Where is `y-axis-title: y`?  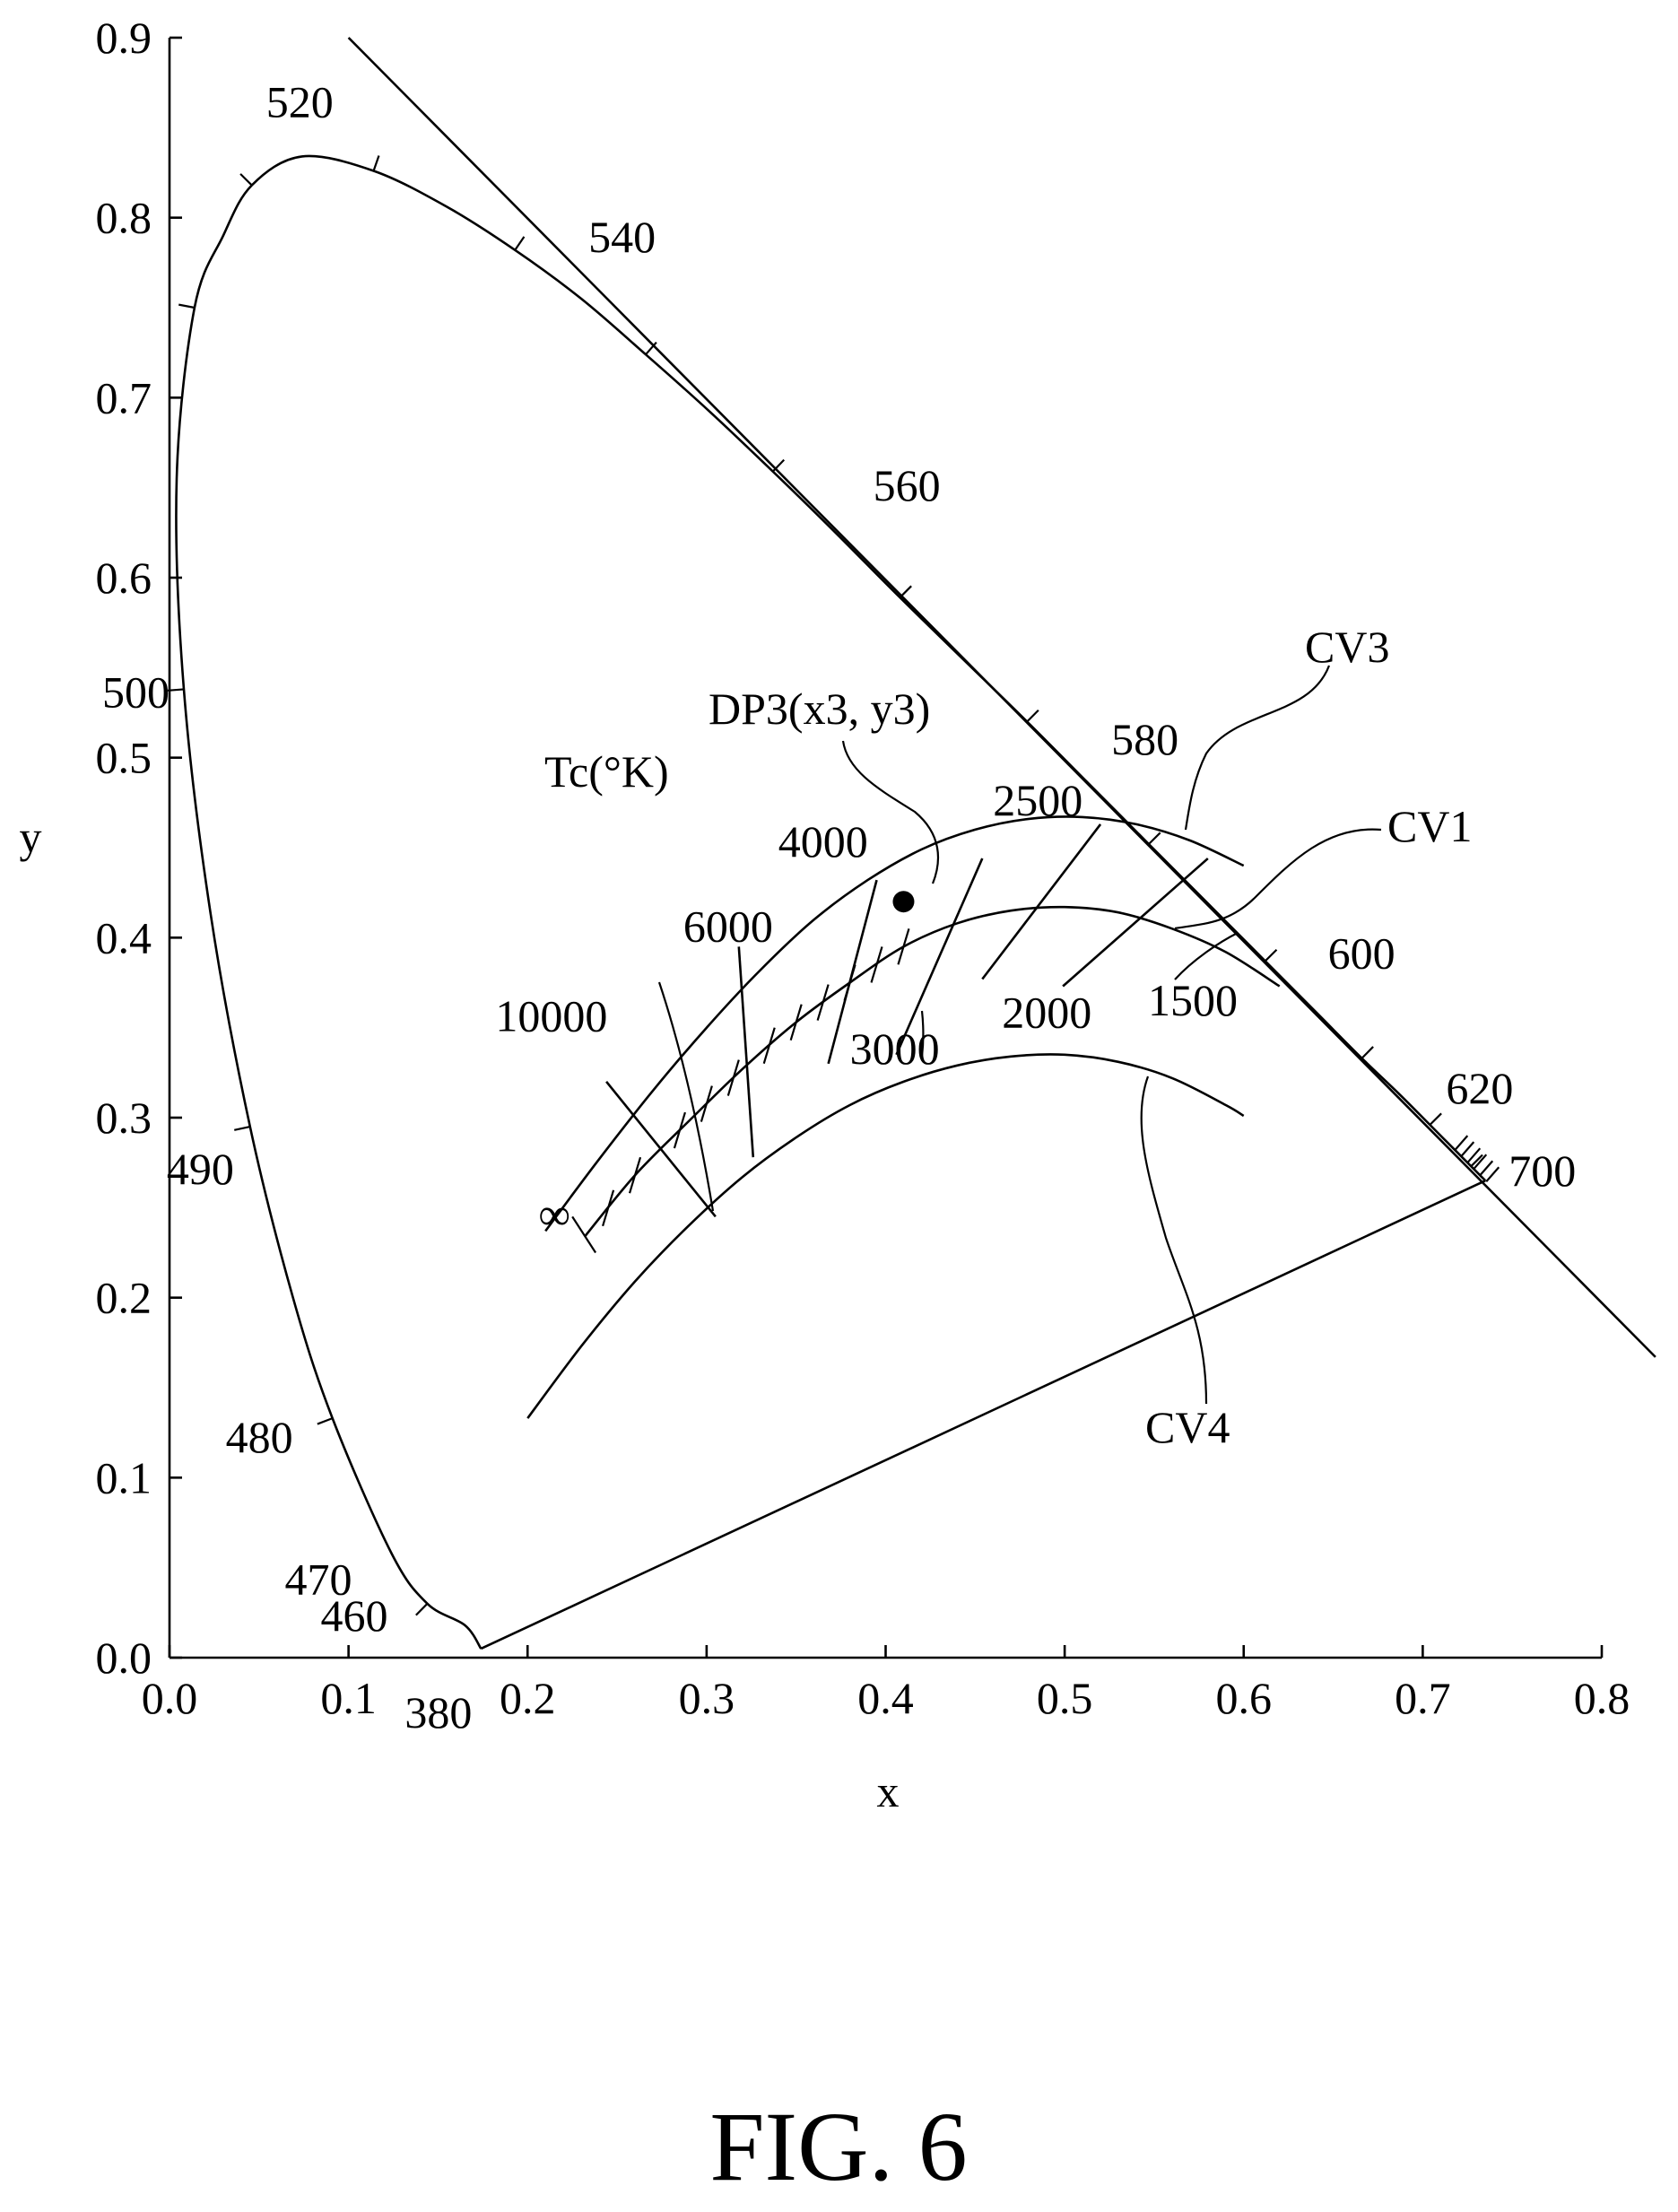
y-axis-title: y is located at coordinates (31, 837).